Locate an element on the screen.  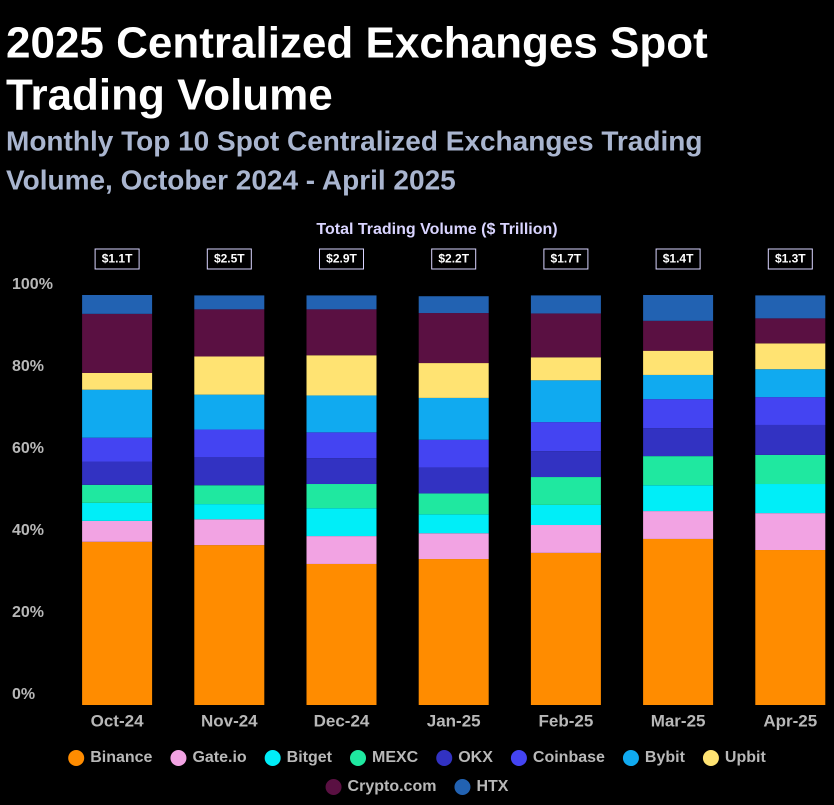
x-tick-label: Nov-24 is located at coordinates (229, 720).